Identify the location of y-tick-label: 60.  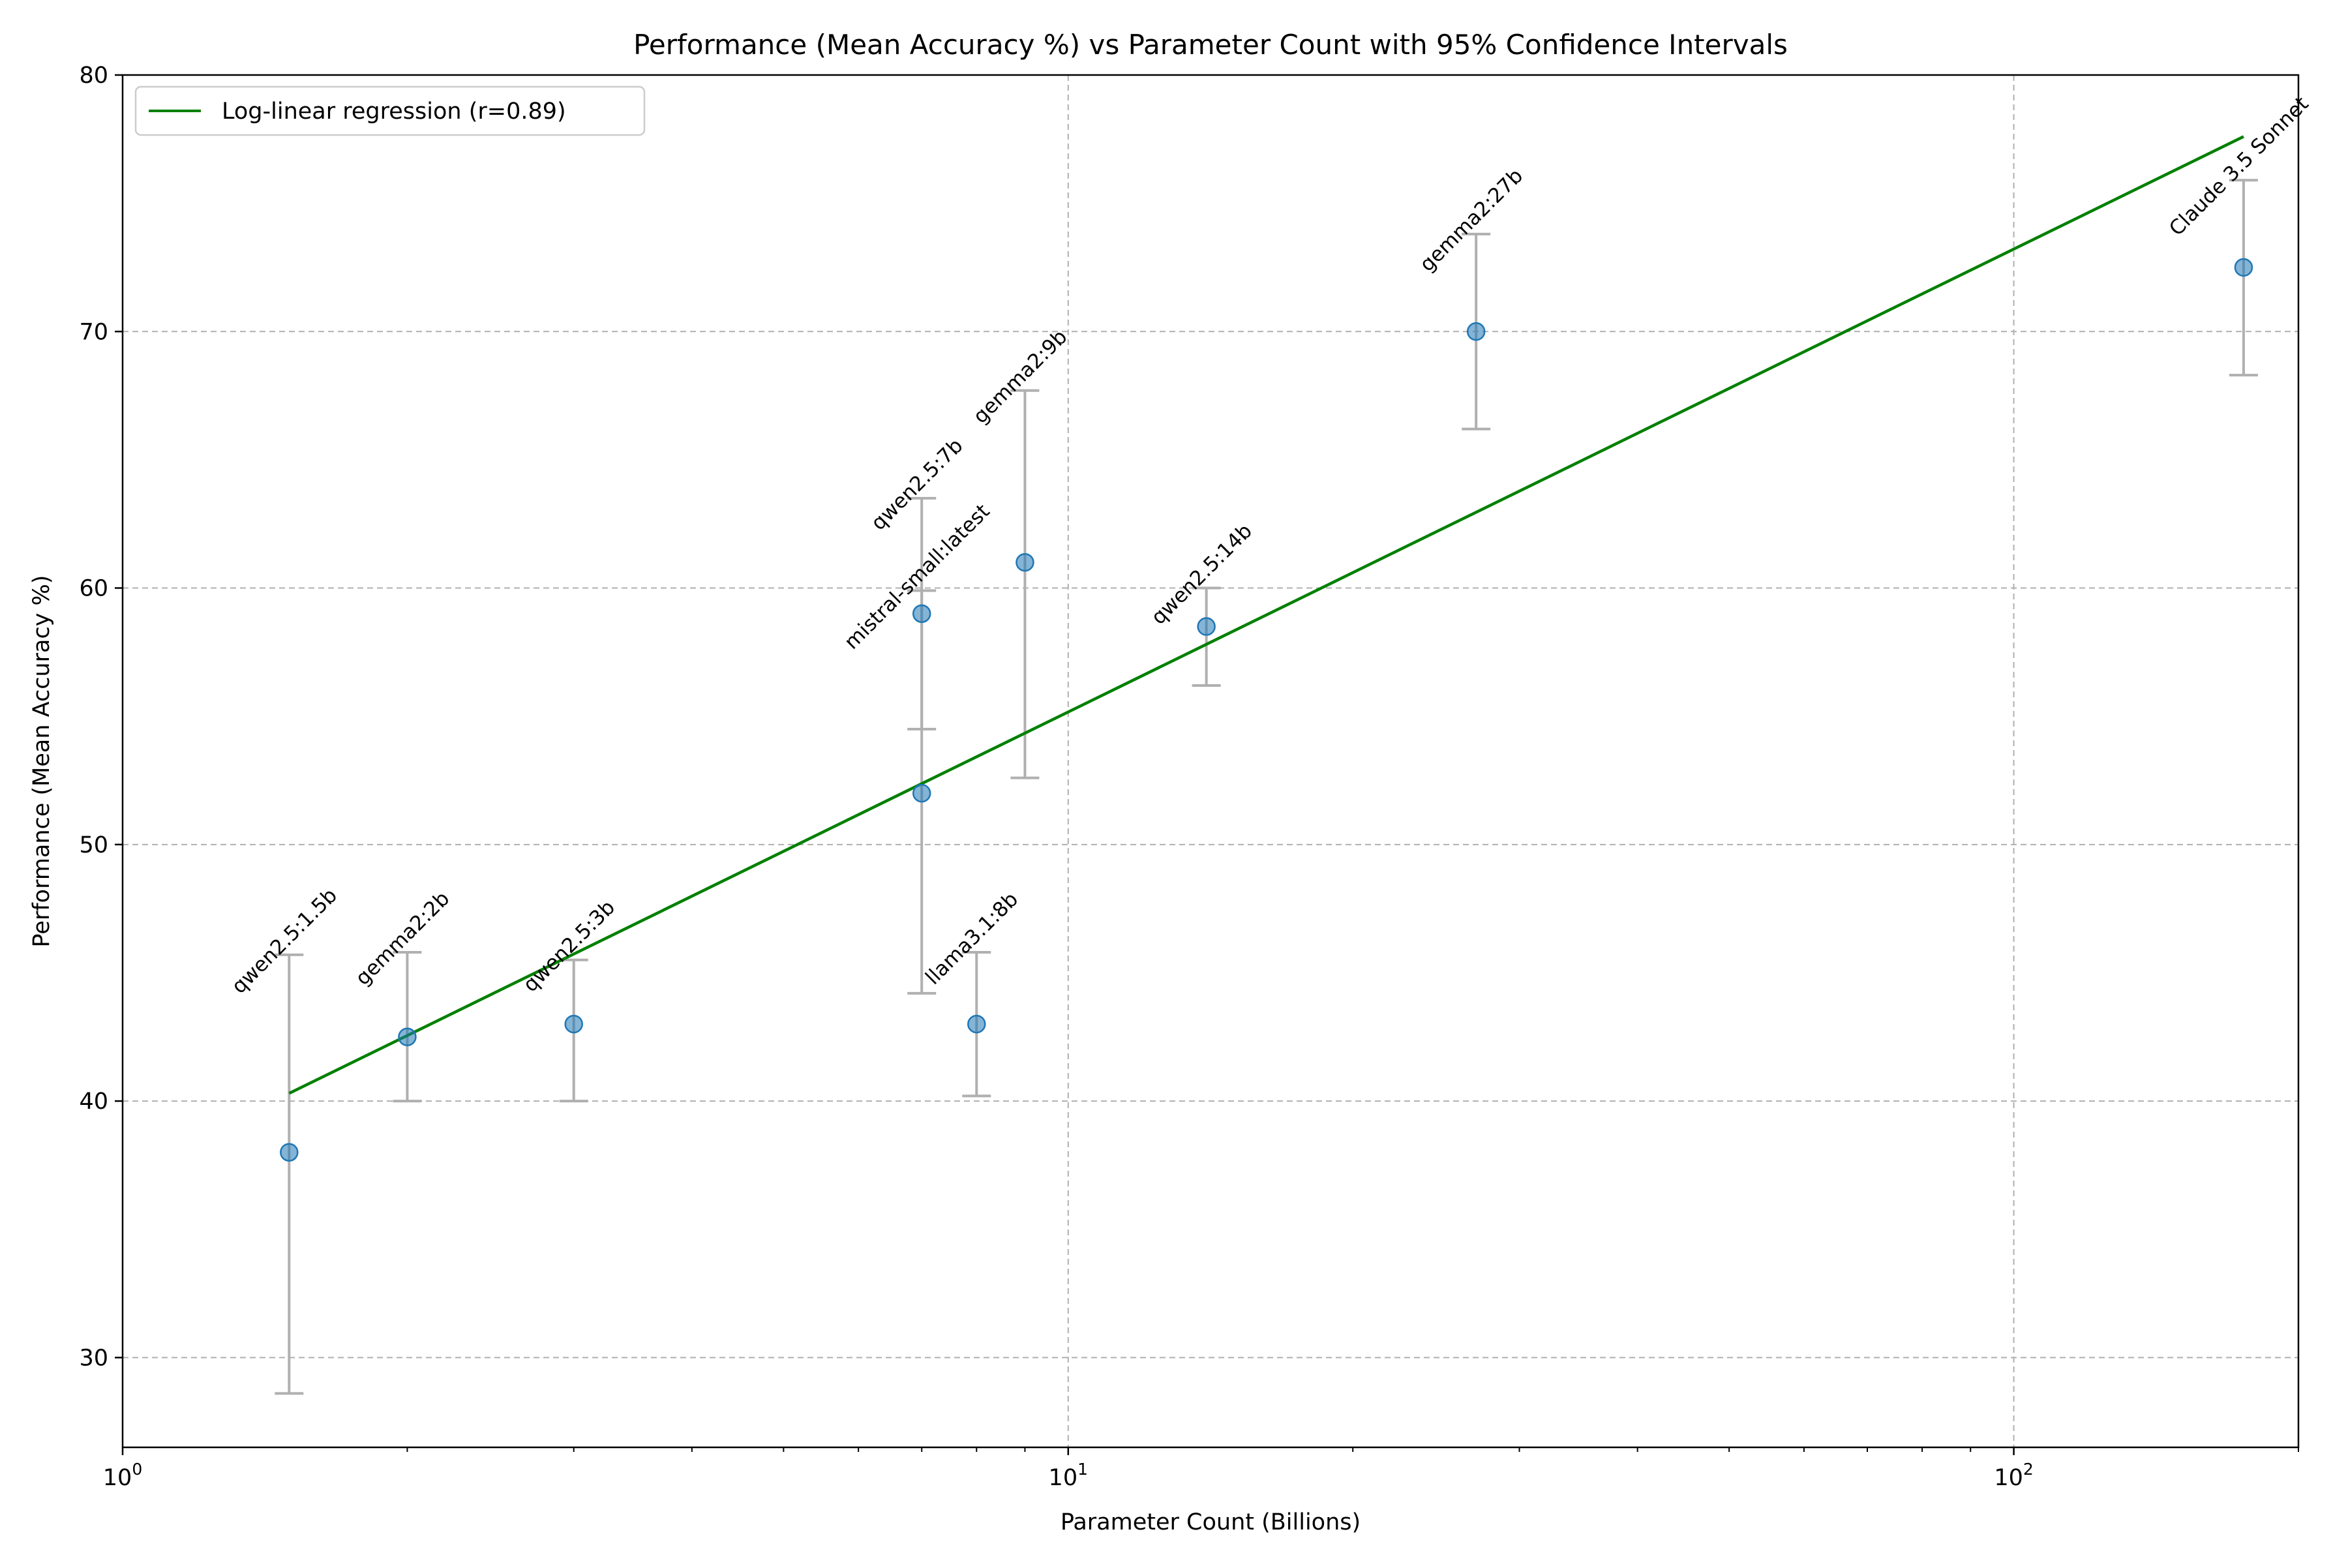
(94, 589).